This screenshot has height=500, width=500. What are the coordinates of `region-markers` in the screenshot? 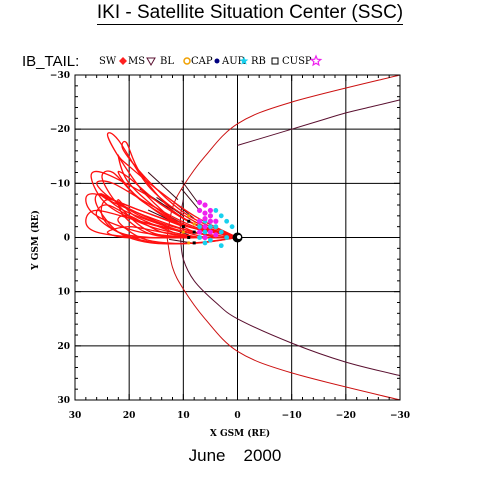 It's located at (208, 224).